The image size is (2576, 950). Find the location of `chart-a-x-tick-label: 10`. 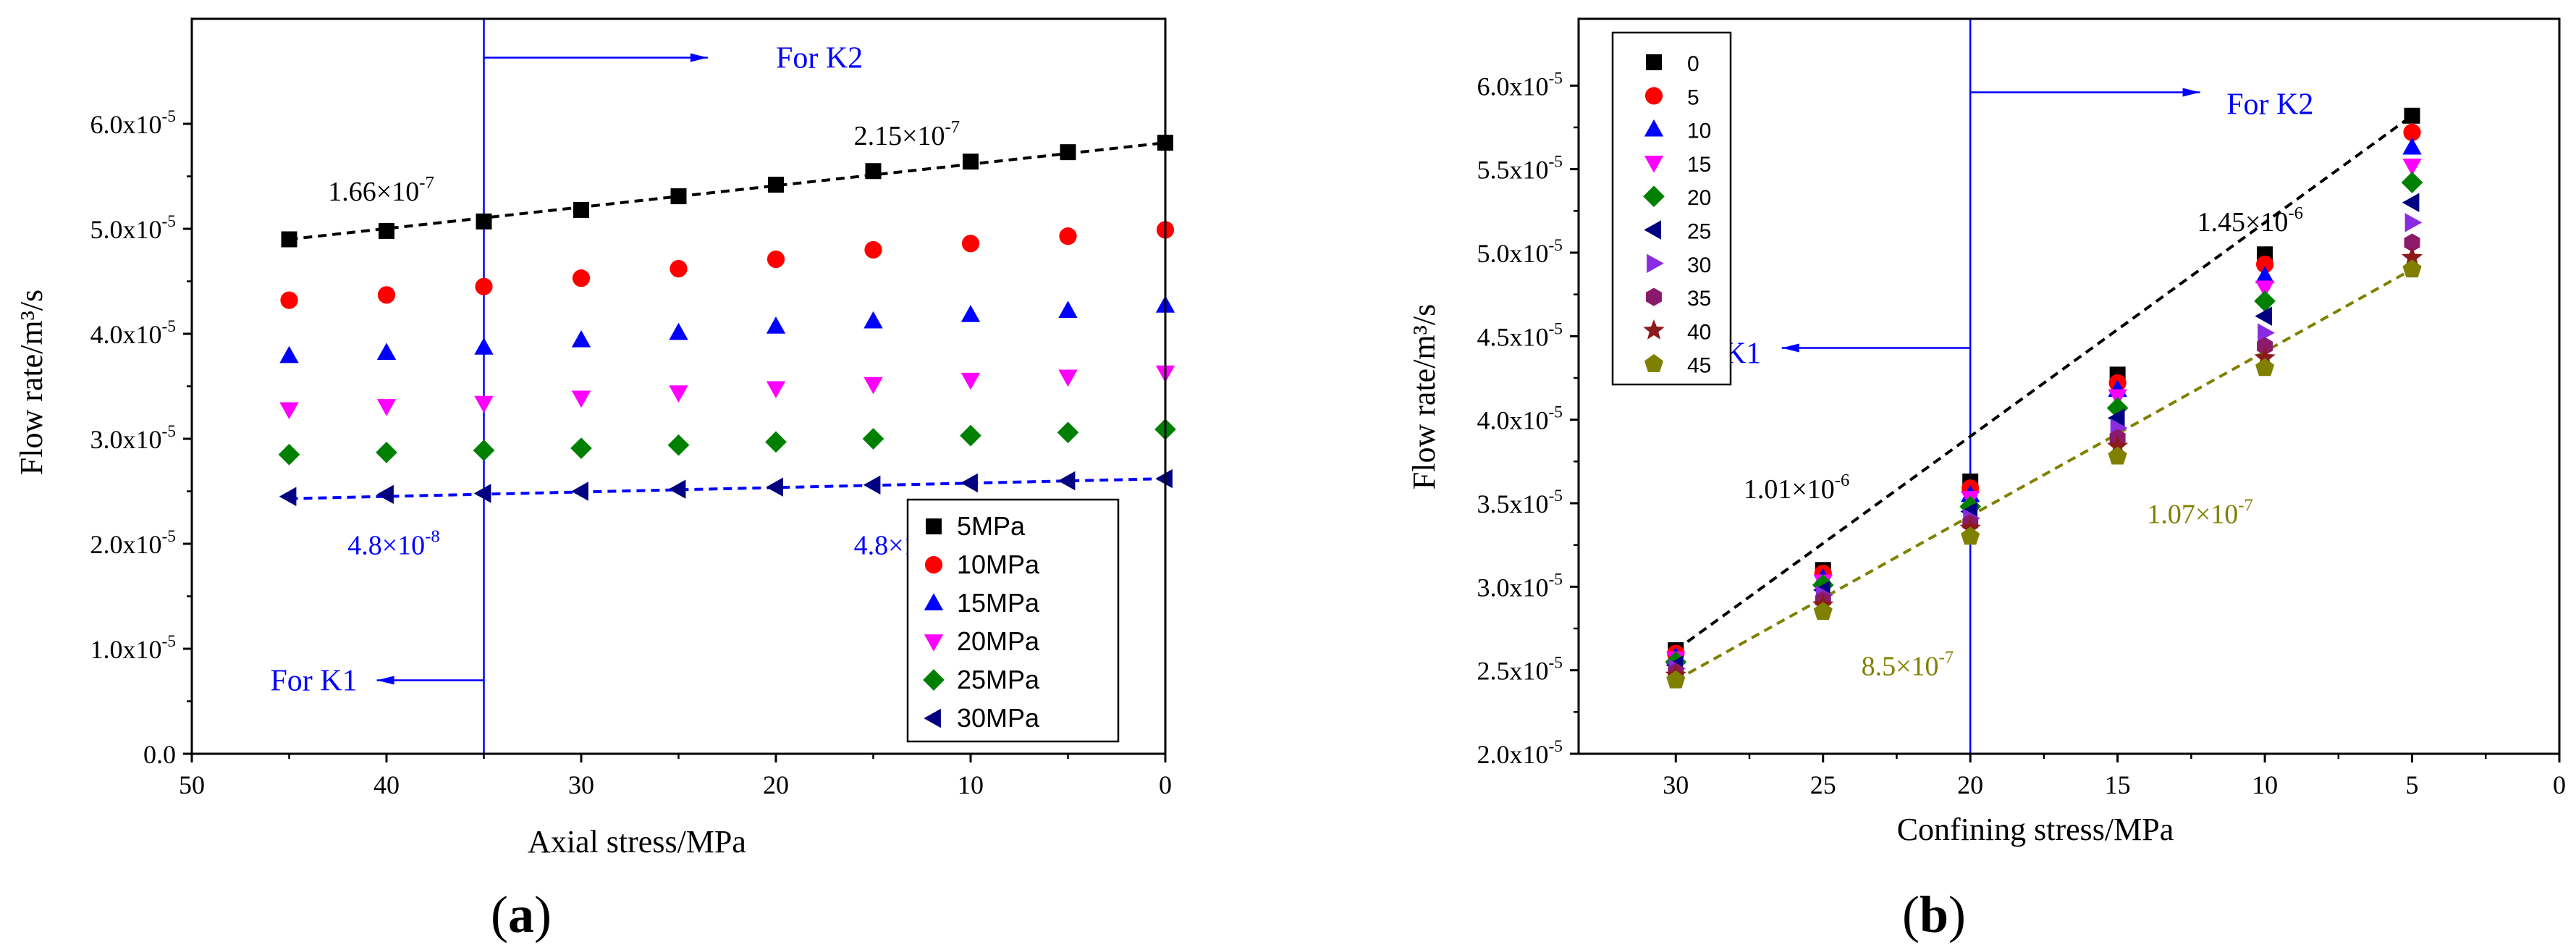

chart-a-x-tick-label: 10 is located at coordinates (971, 784).